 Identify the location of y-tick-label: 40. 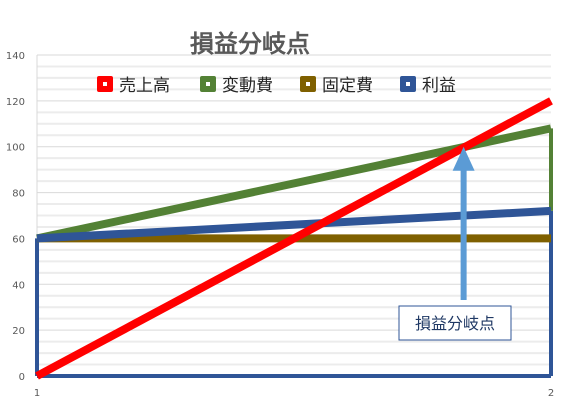
(18, 285).